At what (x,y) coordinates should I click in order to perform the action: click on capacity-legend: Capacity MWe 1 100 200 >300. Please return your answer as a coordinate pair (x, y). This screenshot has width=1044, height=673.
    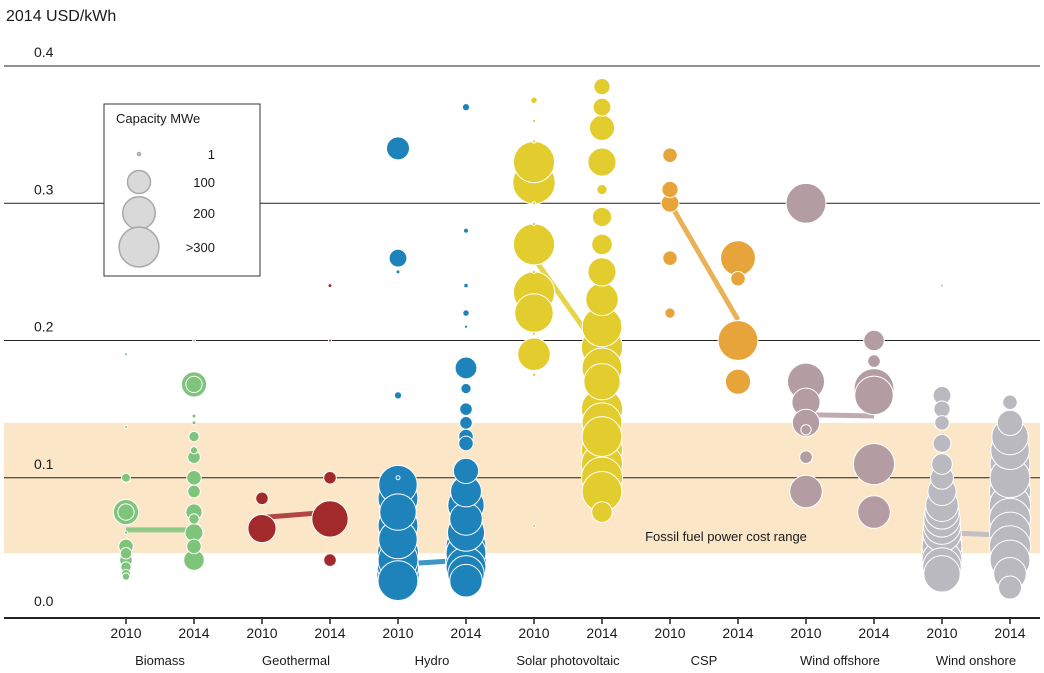
    Looking at the image, I should click on (182, 190).